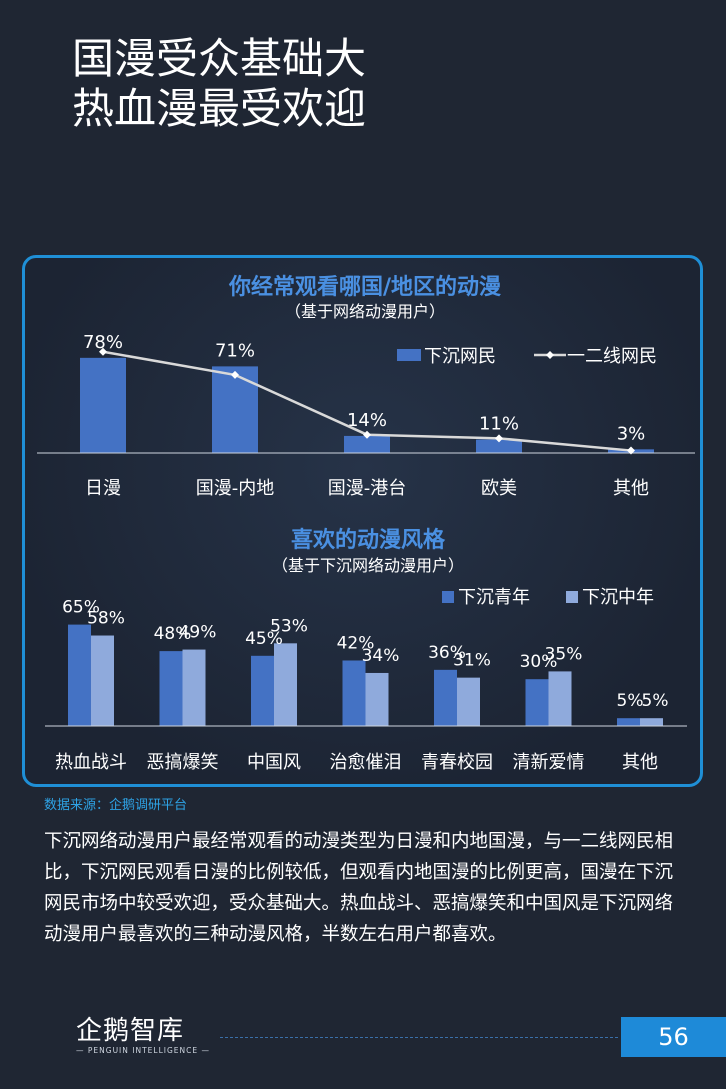 The height and width of the screenshot is (1089, 726). What do you see at coordinates (130, 1031) in the screenshot?
I see `logo-text-cn: 企鹅智库` at bounding box center [130, 1031].